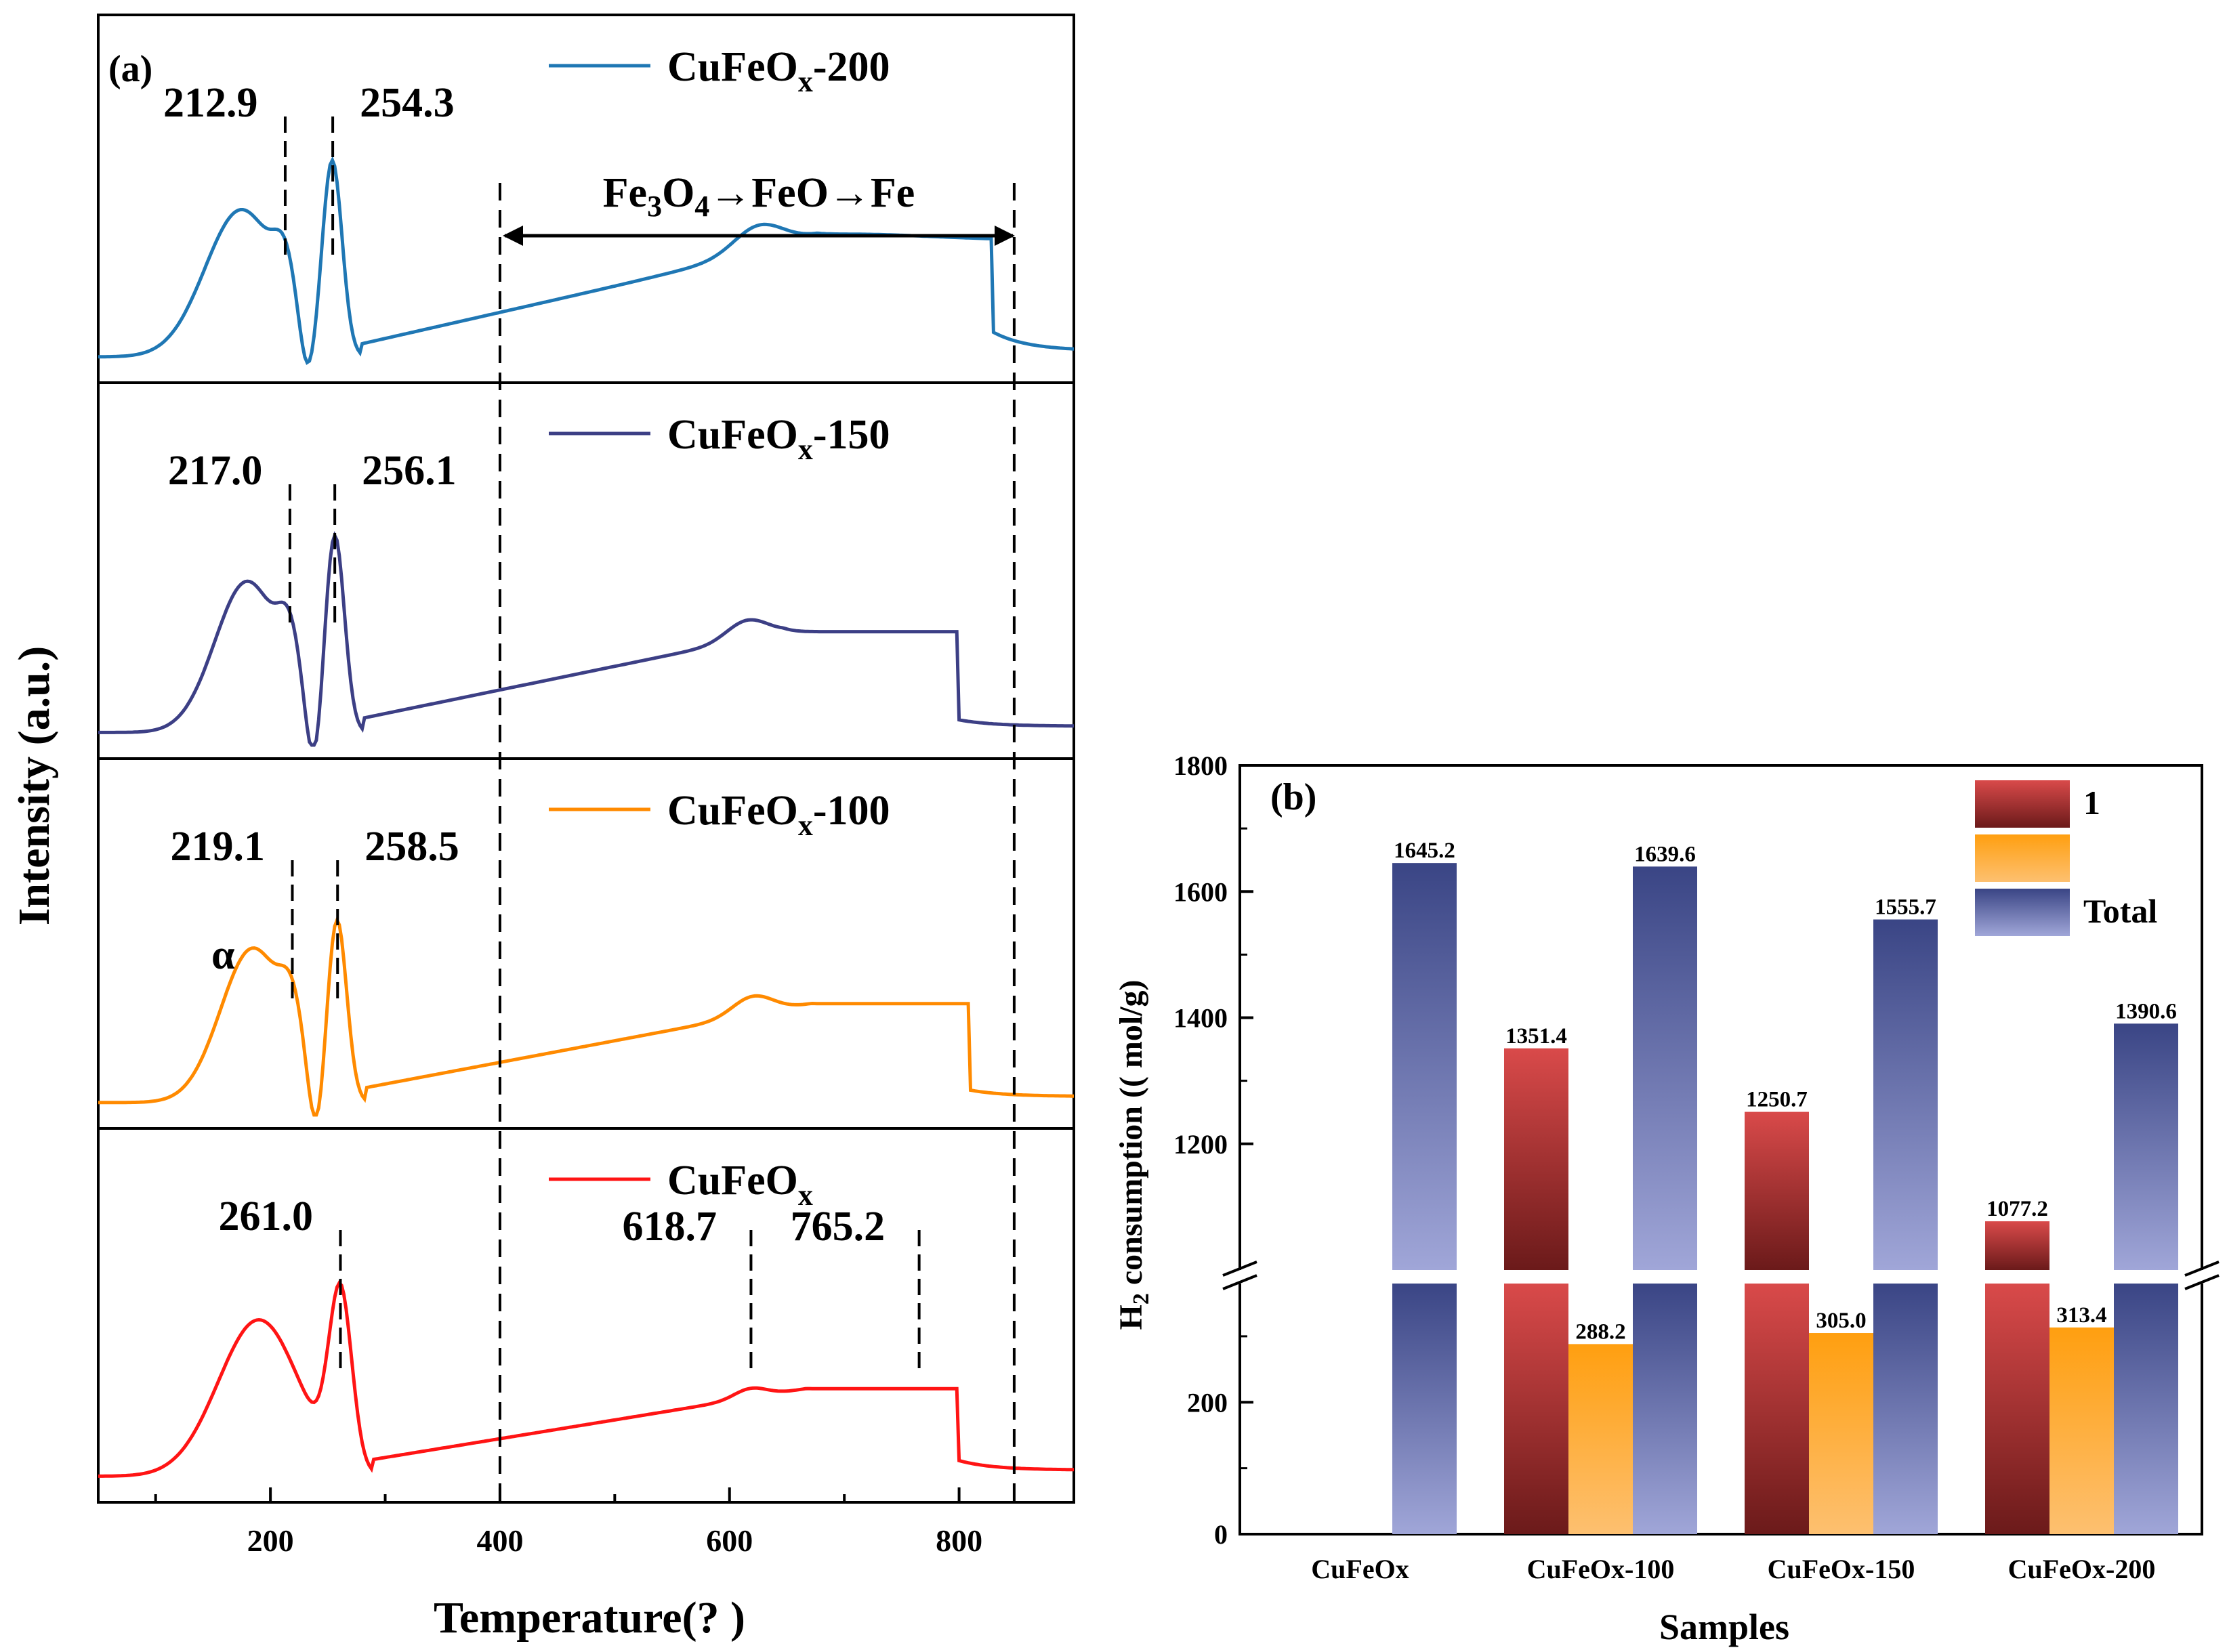 Image resolution: width=2227 pixels, height=1652 pixels. Describe the element at coordinates (34, 786) in the screenshot. I see `panel-a-y-axis-label: Intensity (a.u.)` at that location.